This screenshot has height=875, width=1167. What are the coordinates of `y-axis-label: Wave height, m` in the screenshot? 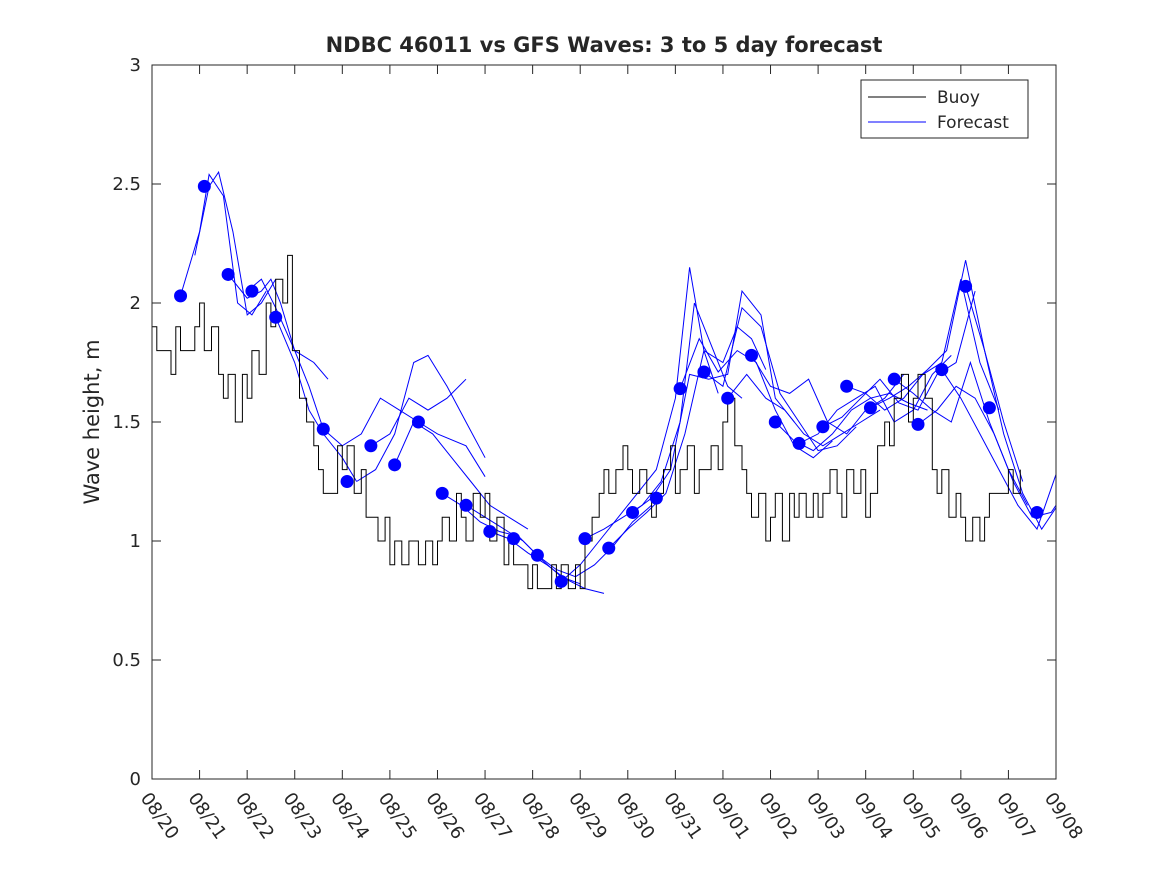 It's located at (92, 421).